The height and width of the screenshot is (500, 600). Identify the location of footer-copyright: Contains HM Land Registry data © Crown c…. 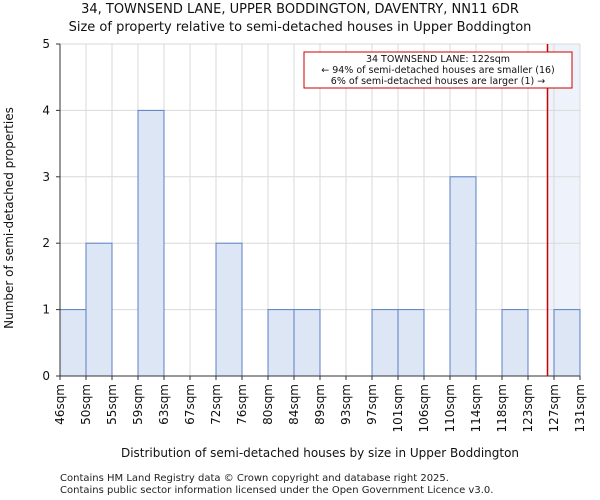
(254, 478).